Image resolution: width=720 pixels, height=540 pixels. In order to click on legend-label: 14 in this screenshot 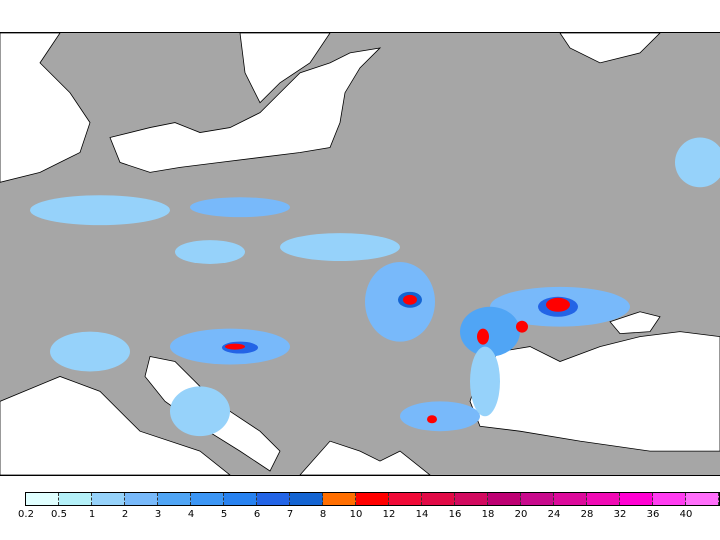, I will do `click(422, 514)`.